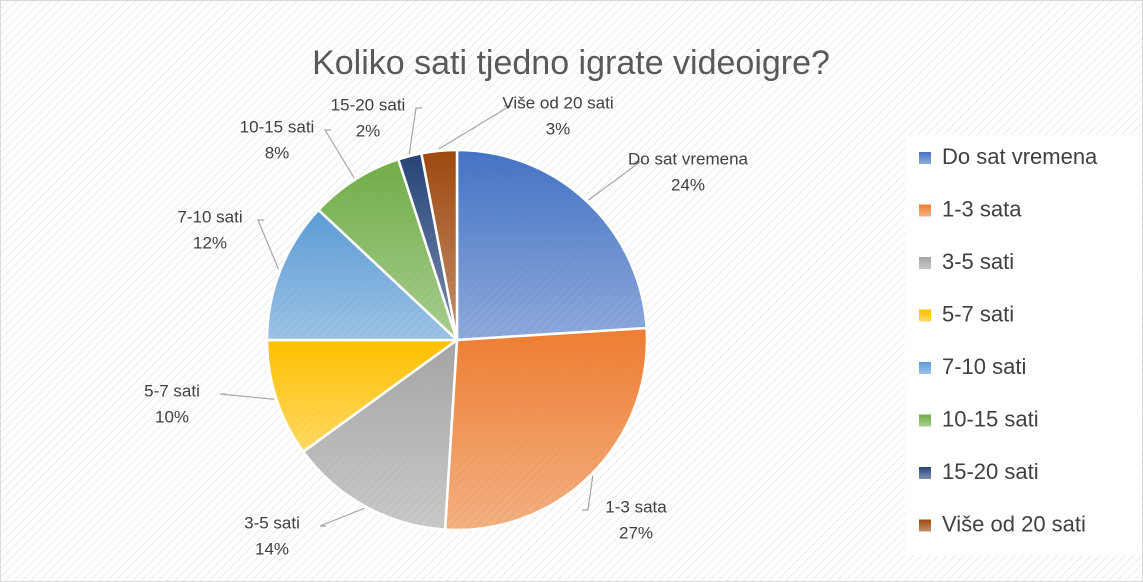 The width and height of the screenshot is (1143, 582). I want to click on data-label-category: 10-15 sati, so click(277, 126).